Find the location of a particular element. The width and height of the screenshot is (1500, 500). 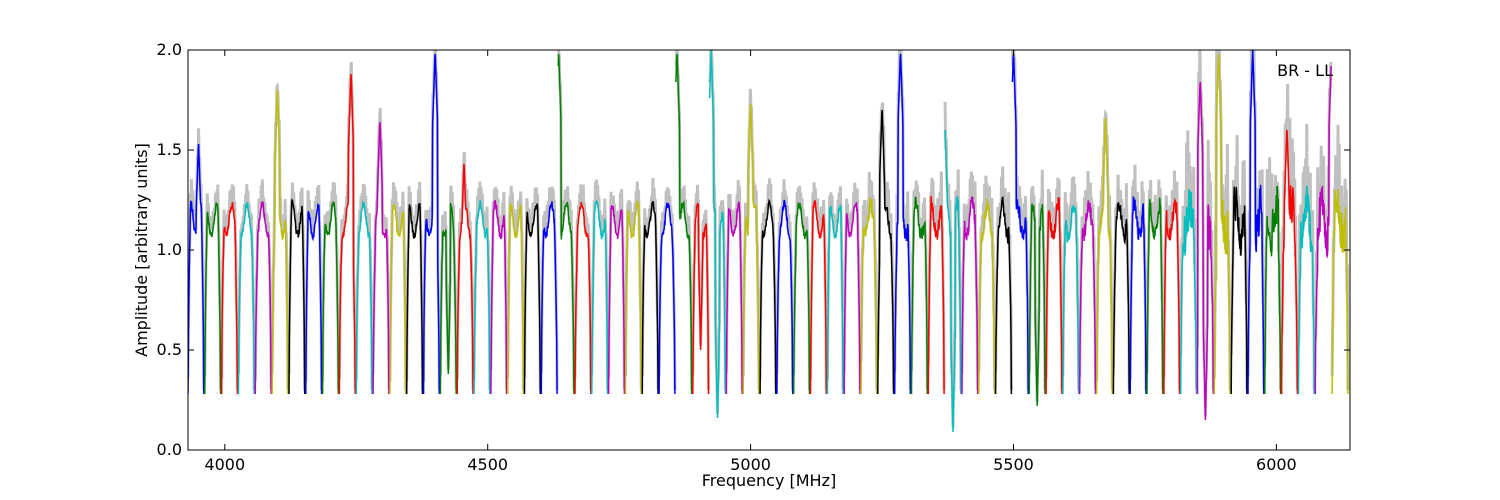

x-tick-label: 4500 is located at coordinates (487, 464).